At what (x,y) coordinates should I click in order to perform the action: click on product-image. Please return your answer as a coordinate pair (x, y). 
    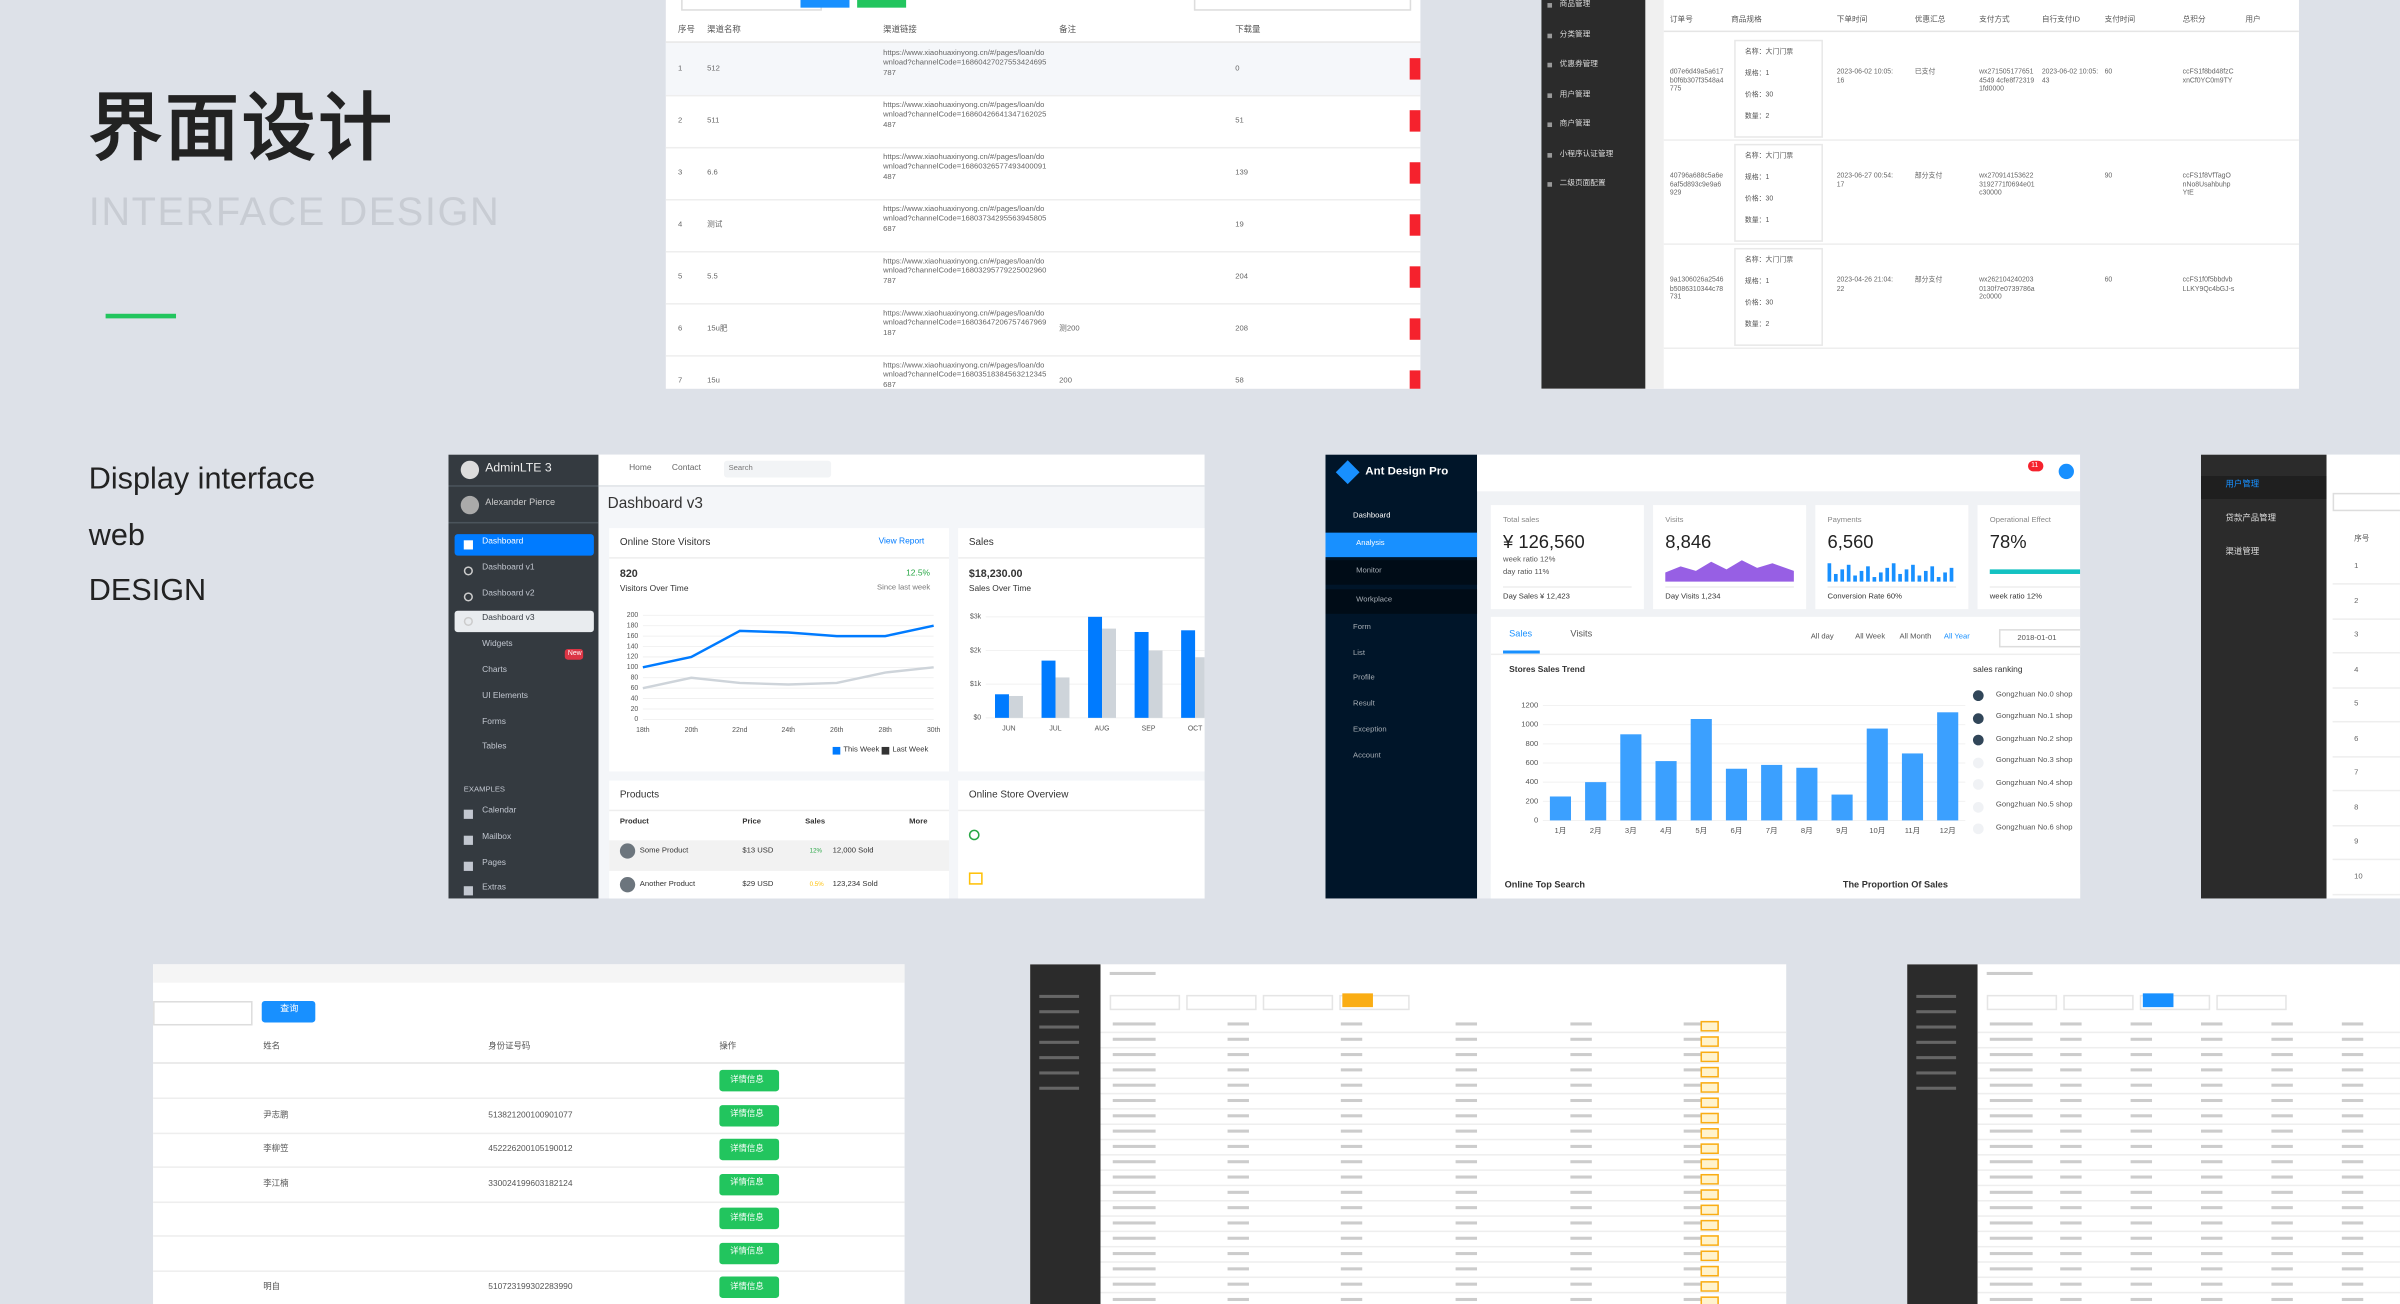
    Looking at the image, I should click on (627, 885).